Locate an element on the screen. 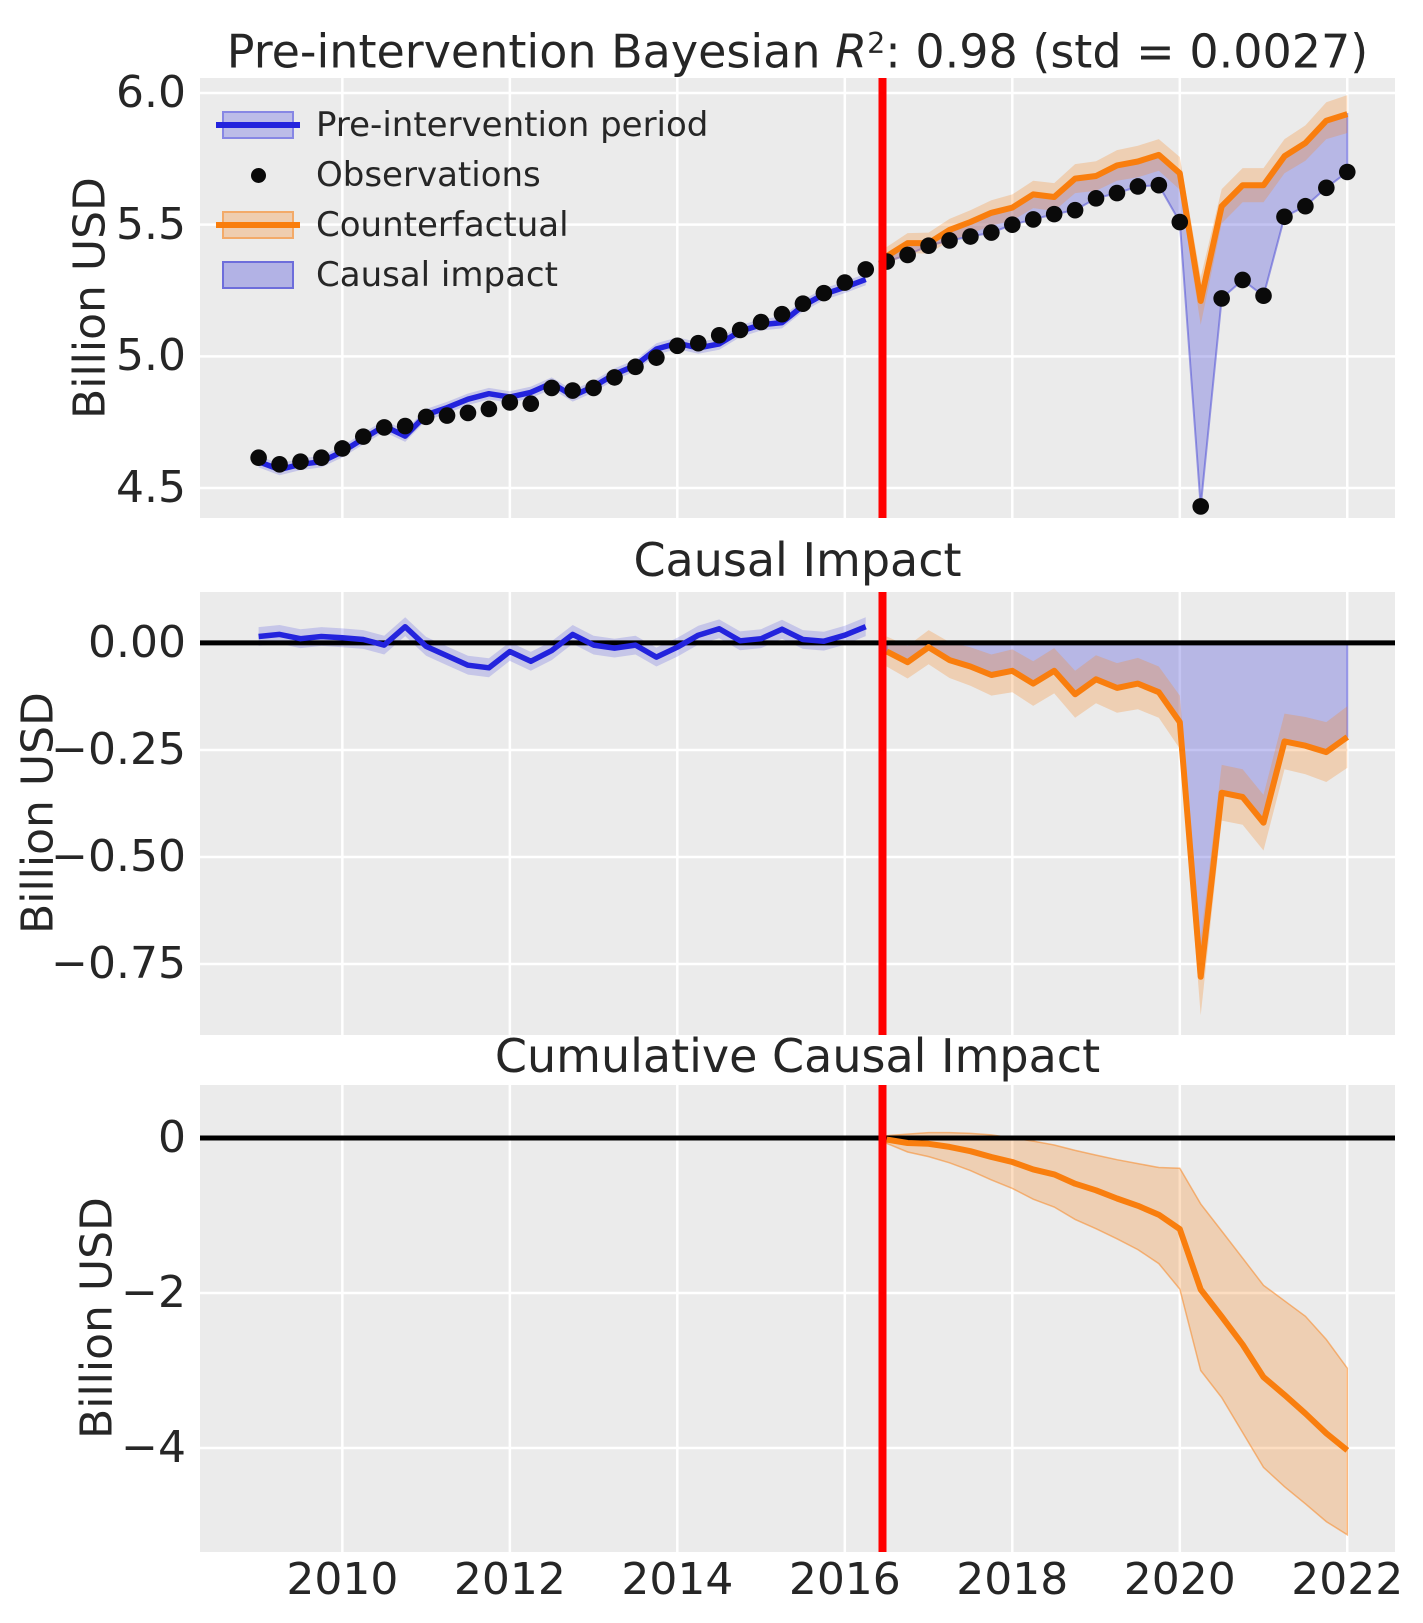  post-impact-band is located at coordinates (1117, 823).